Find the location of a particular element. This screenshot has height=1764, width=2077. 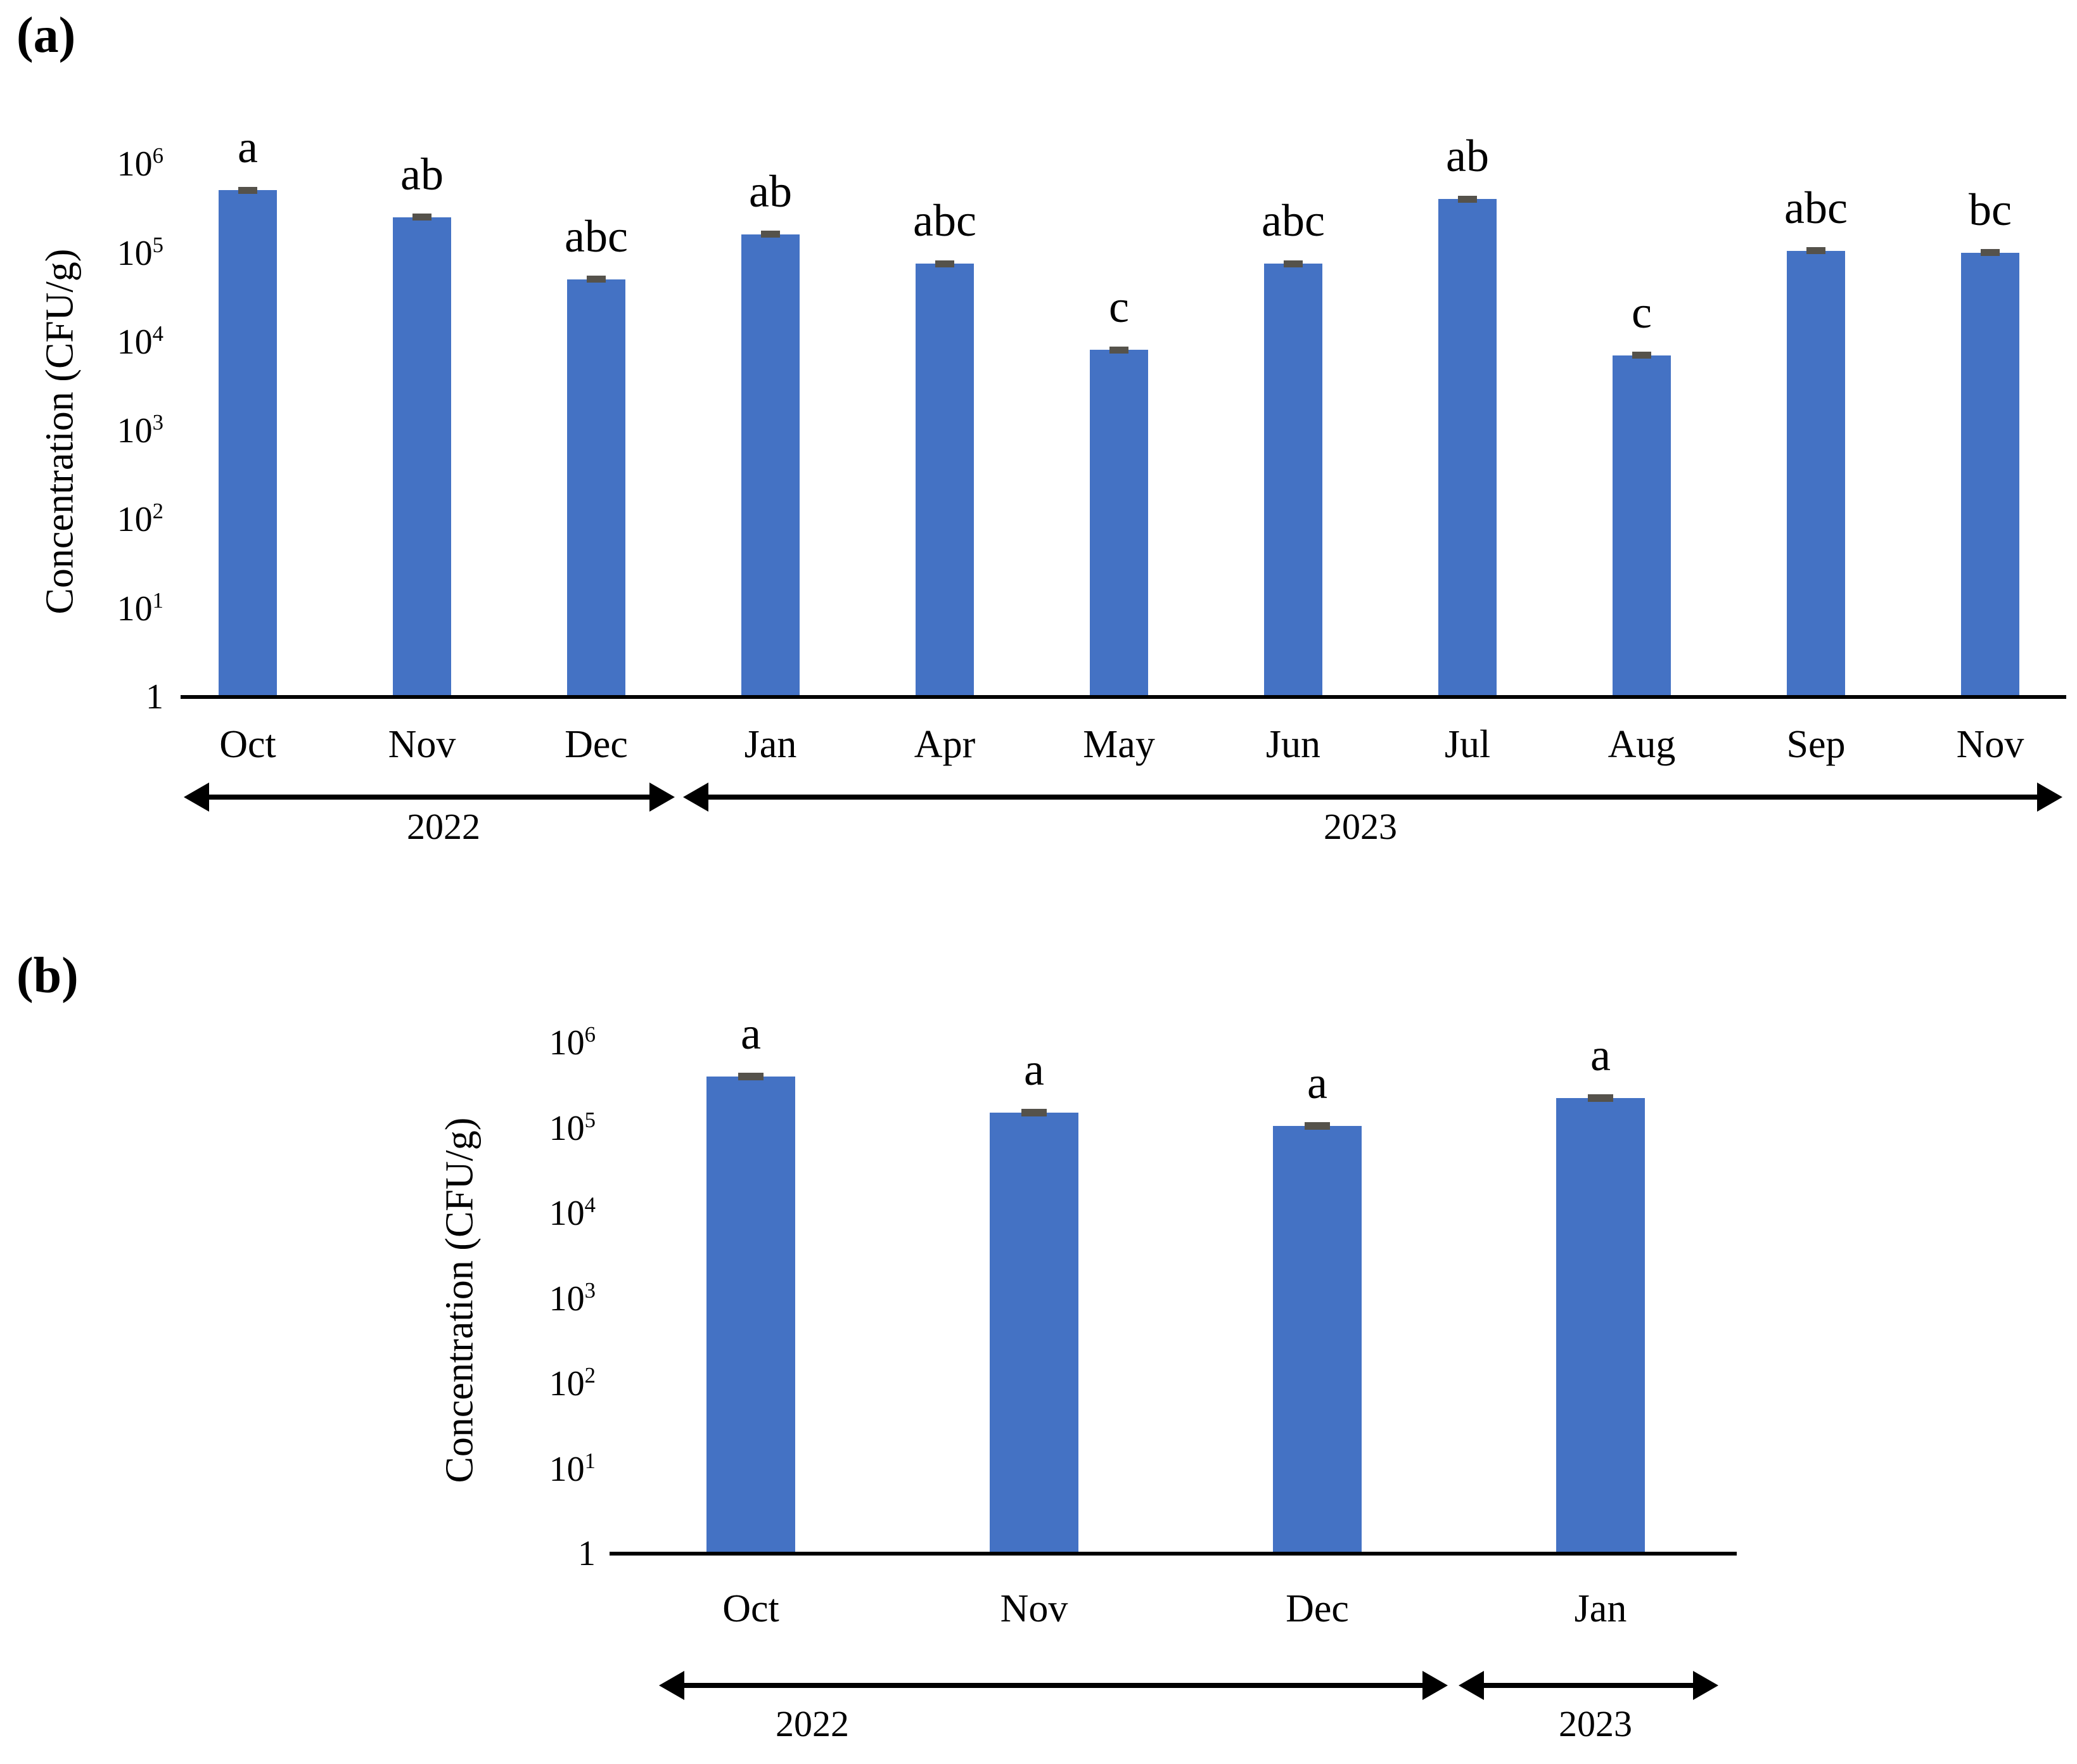

x-tick-label-month: Jun is located at coordinates (1293, 744).